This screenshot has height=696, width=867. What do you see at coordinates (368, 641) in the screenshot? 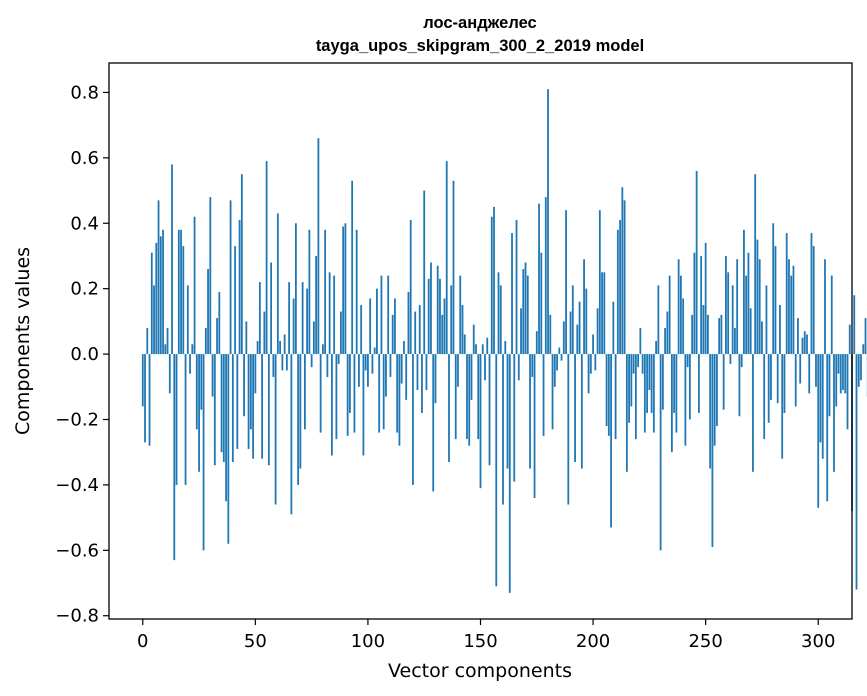
I see `x-tick-label: 100` at bounding box center [368, 641].